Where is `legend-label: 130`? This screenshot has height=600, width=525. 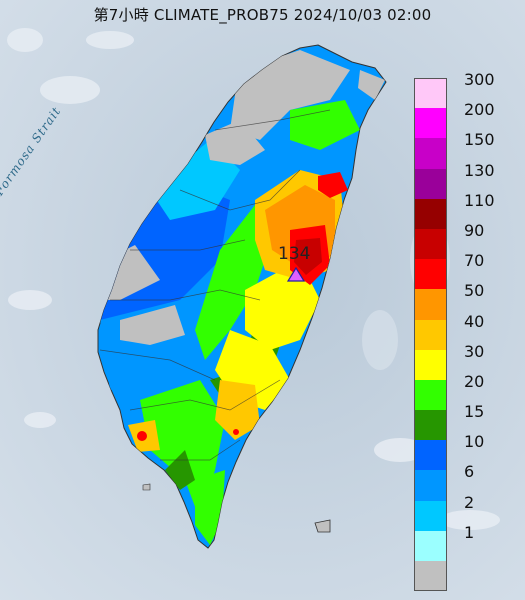
legend-label: 130 is located at coordinates (479, 170).